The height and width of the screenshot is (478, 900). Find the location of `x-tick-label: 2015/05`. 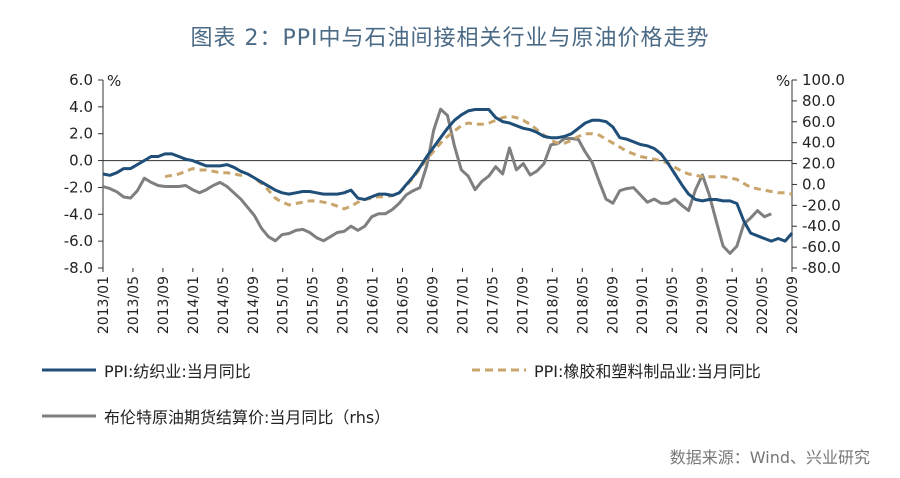

x-tick-label: 2015/05 is located at coordinates (314, 305).